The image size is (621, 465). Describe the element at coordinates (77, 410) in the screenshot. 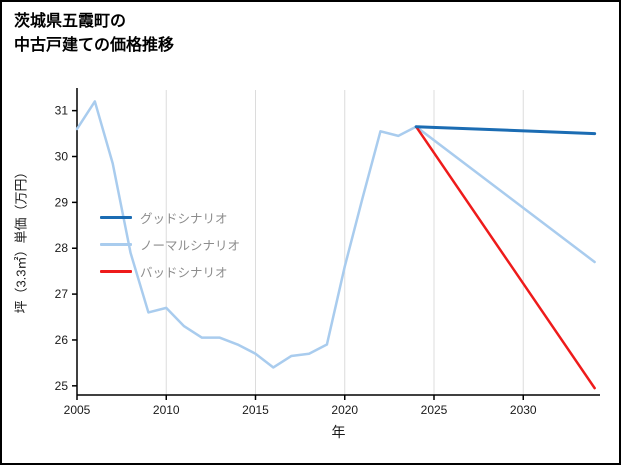

I see `x-tick-label: 2005` at that location.